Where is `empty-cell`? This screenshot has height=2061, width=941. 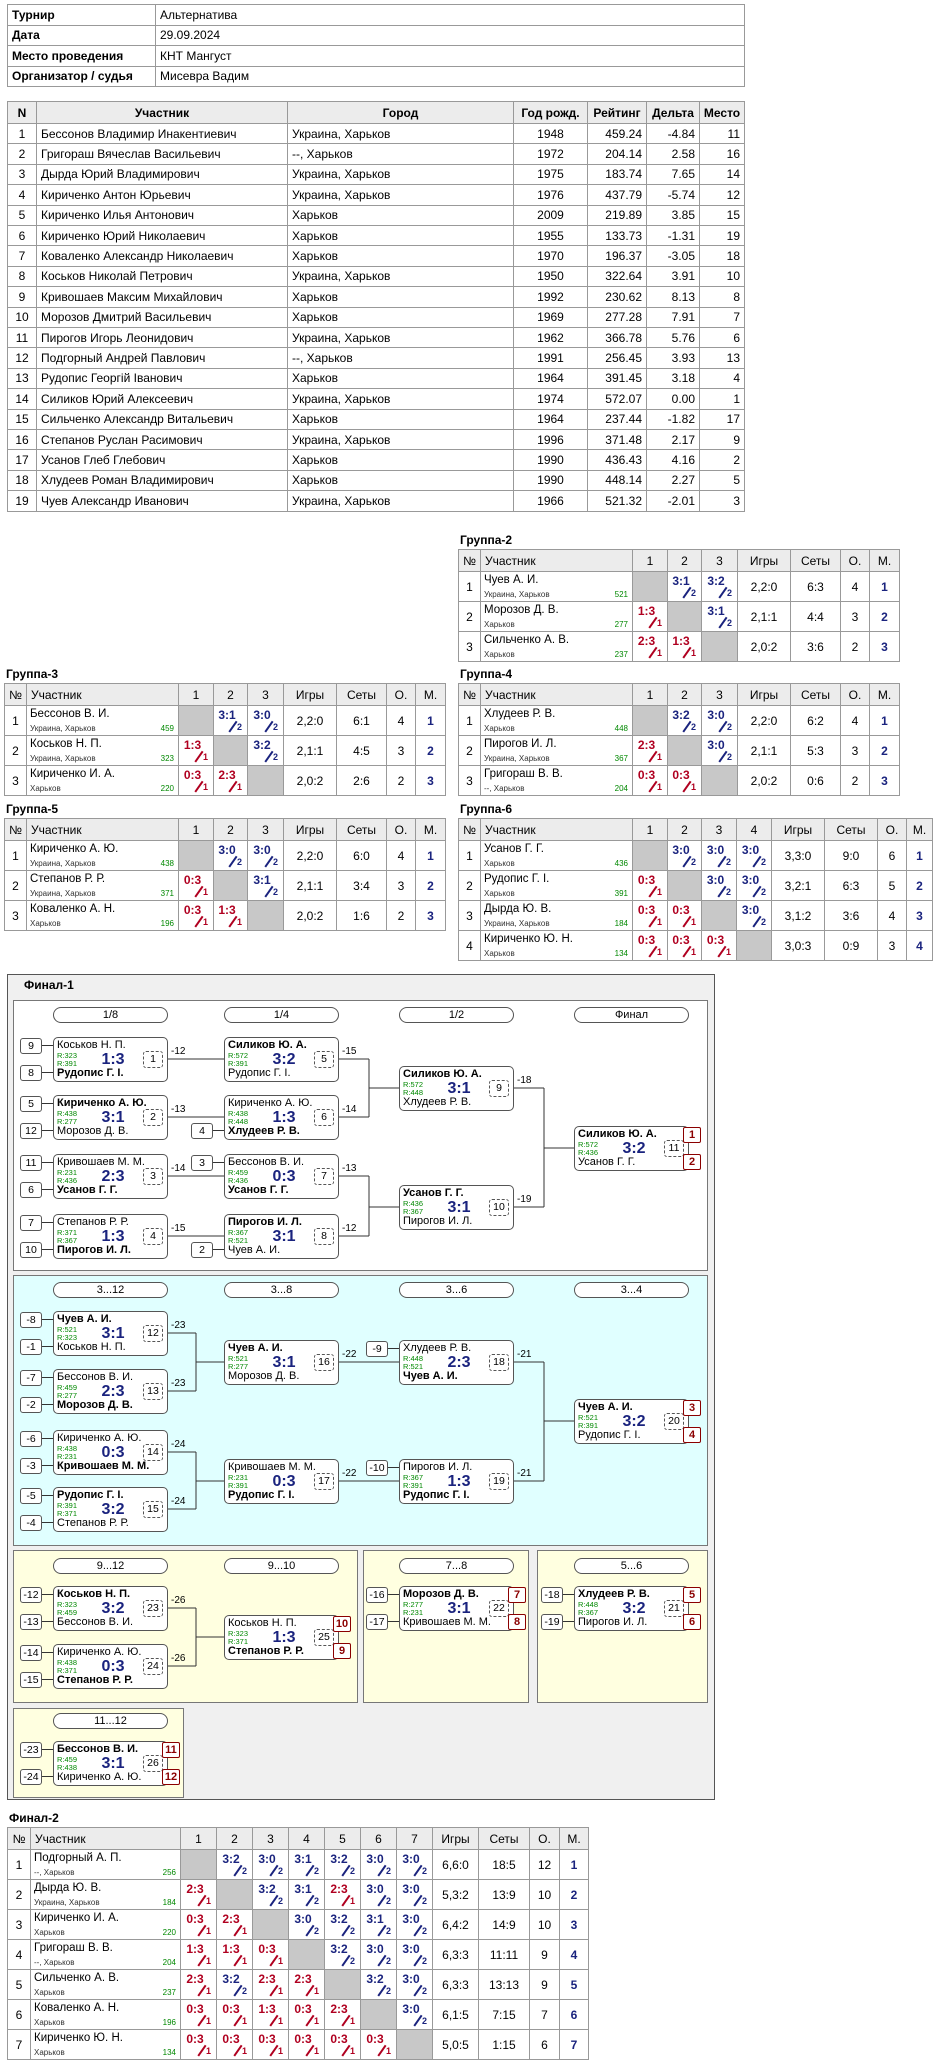
empty-cell is located at coordinates (719, 646).